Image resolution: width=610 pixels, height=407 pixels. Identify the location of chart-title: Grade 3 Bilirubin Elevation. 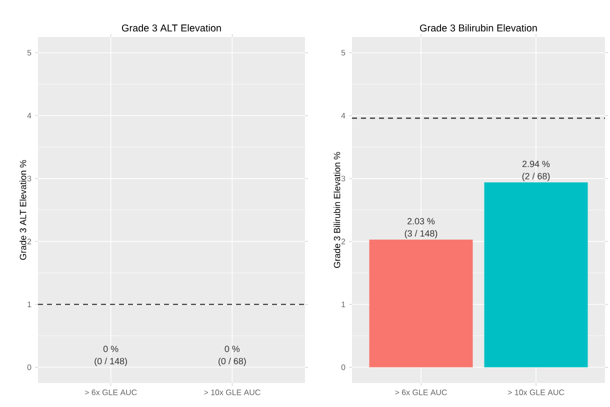
(478, 28).